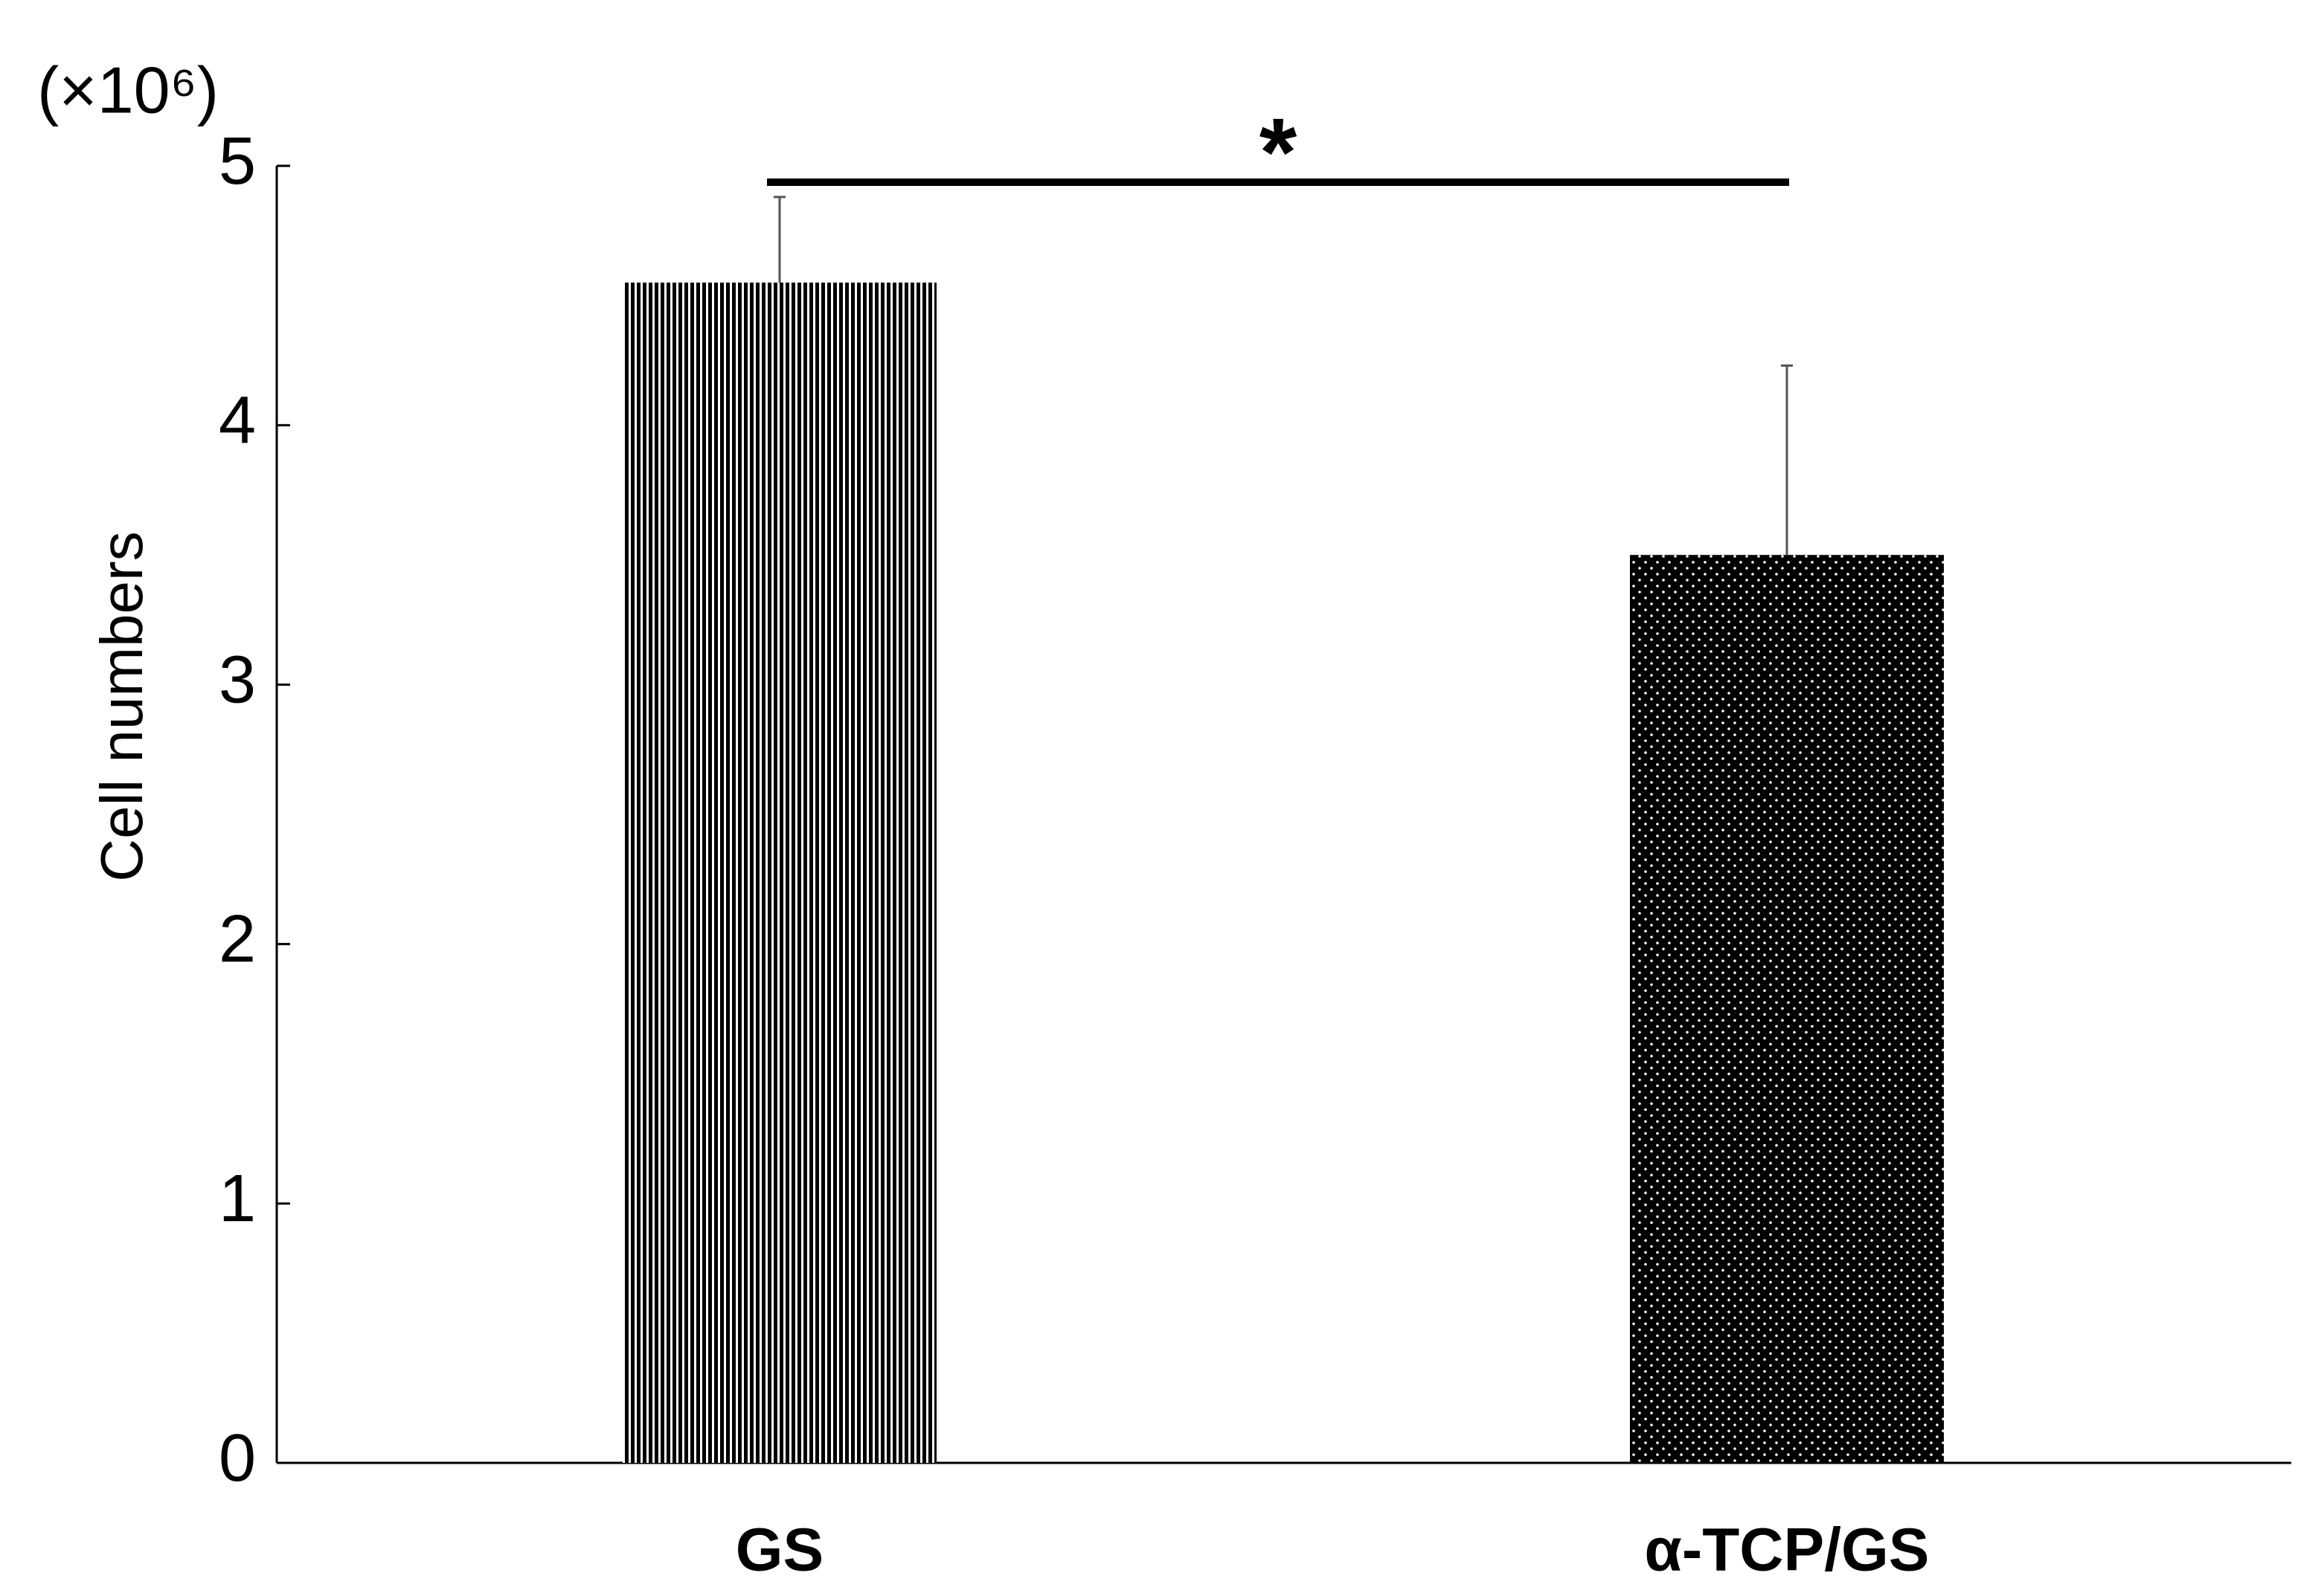 This screenshot has height=1596, width=2324. What do you see at coordinates (237, 680) in the screenshot?
I see `y-tick-label: 3` at bounding box center [237, 680].